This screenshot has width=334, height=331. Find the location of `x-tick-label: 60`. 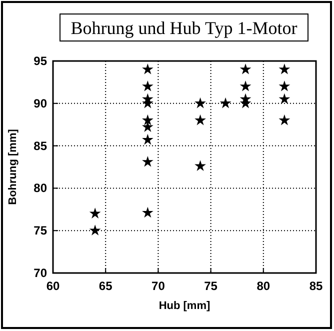

x-tick-label: 60 is located at coordinates (53, 286).